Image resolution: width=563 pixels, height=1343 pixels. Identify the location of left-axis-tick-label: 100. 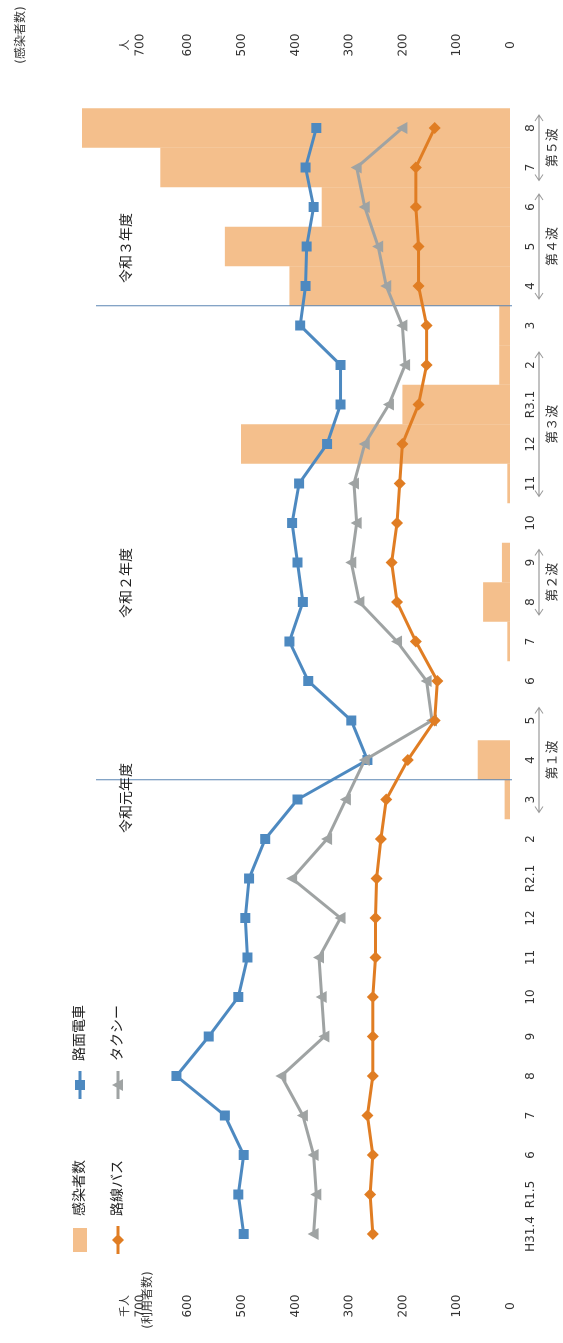
(456, 1306).